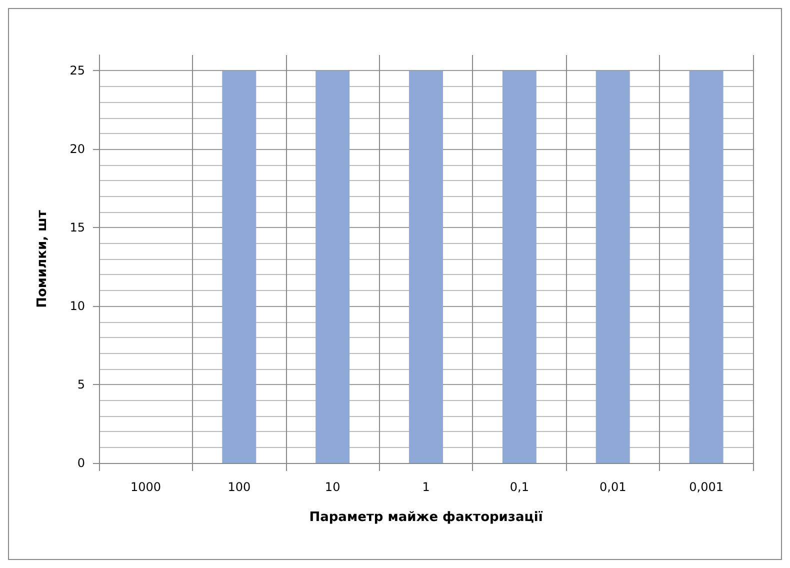  Describe the element at coordinates (519, 487) in the screenshot. I see `x-tick-label: 0,1` at that location.